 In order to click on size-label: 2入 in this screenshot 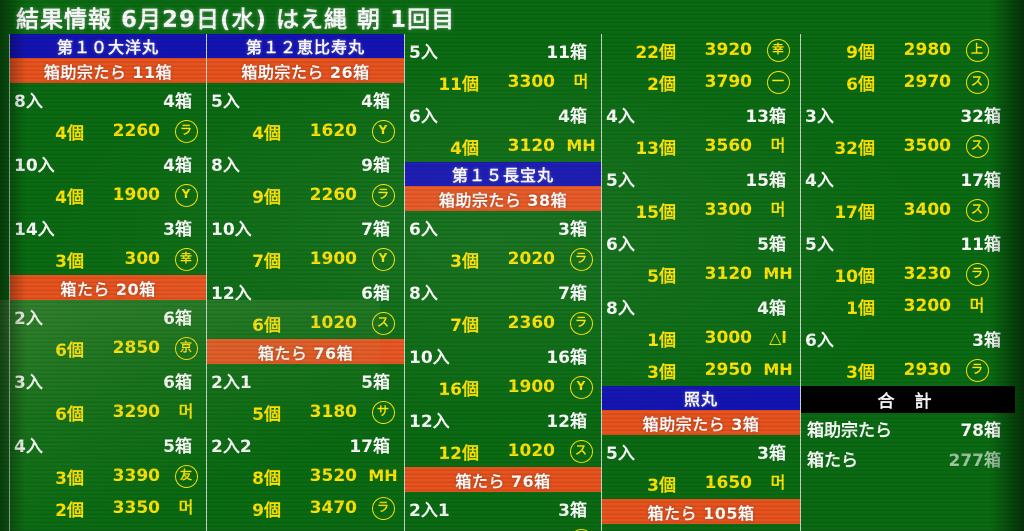, I will do `click(28, 318)`.